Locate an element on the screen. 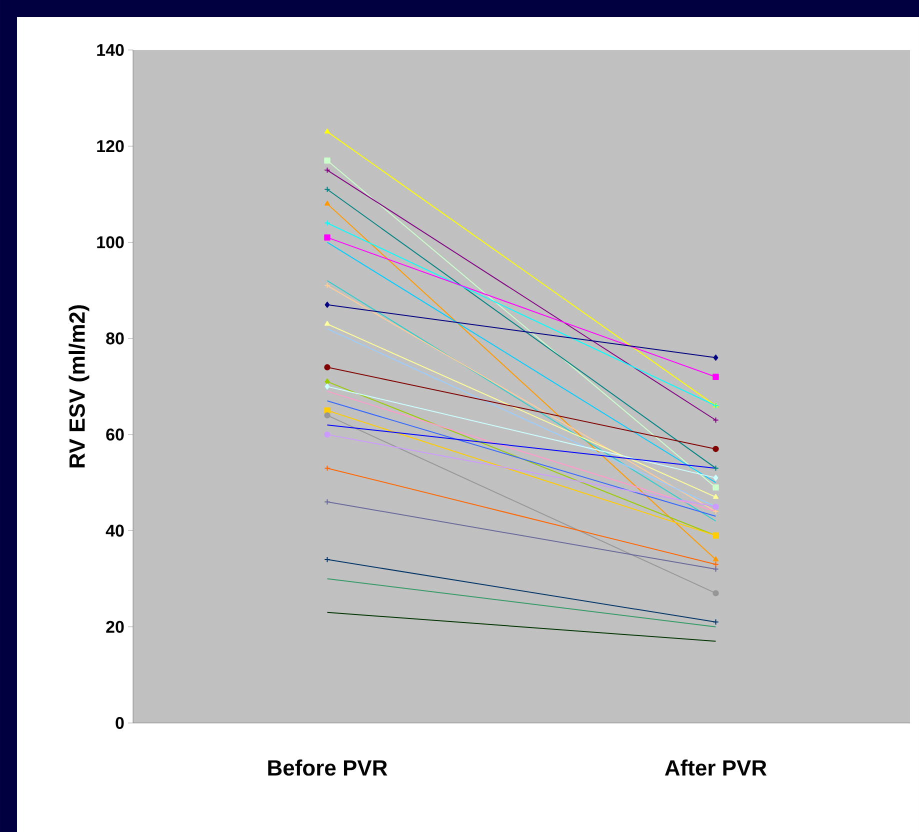 This screenshot has width=919, height=832. y-tick-label: 0 is located at coordinates (120, 723).